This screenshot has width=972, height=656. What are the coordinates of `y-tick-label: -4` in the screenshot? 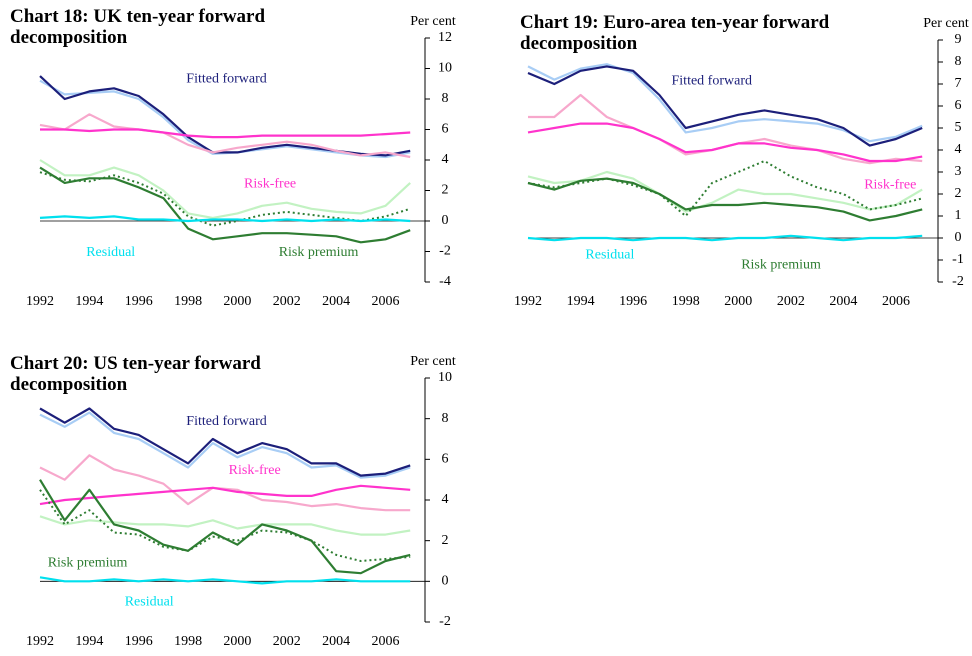 It's located at (445, 281).